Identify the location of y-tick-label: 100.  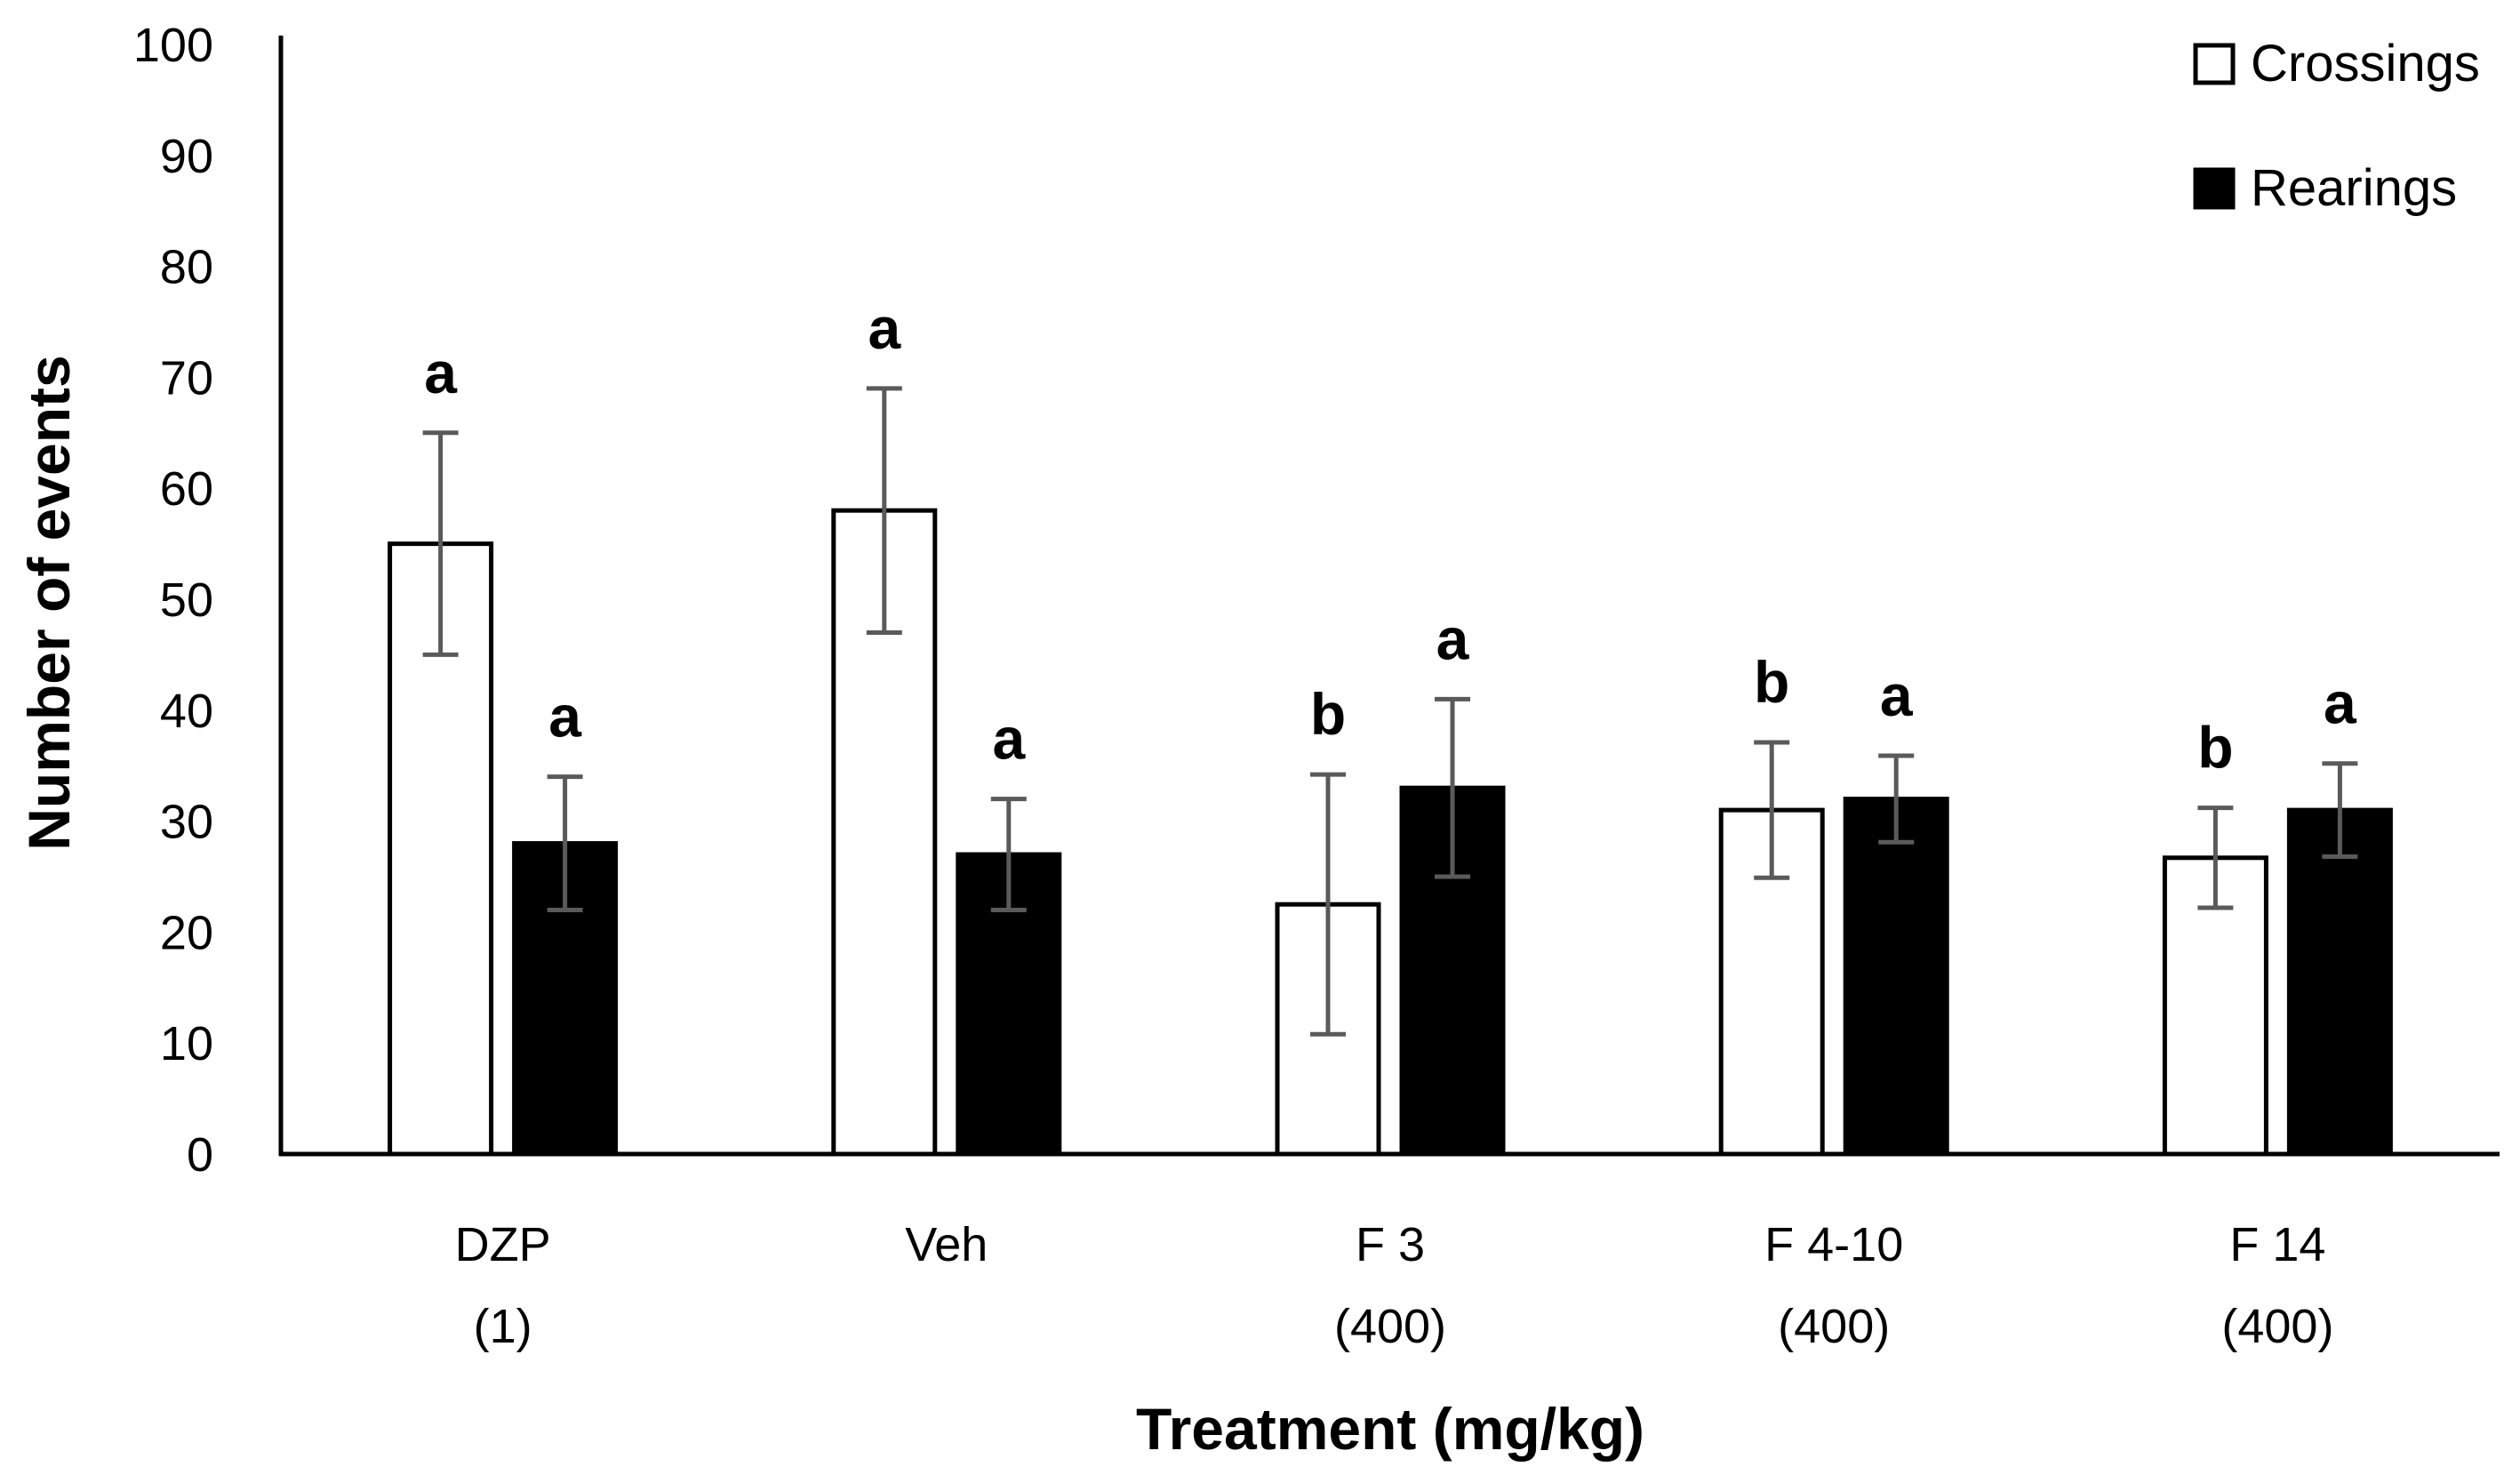
(173, 45).